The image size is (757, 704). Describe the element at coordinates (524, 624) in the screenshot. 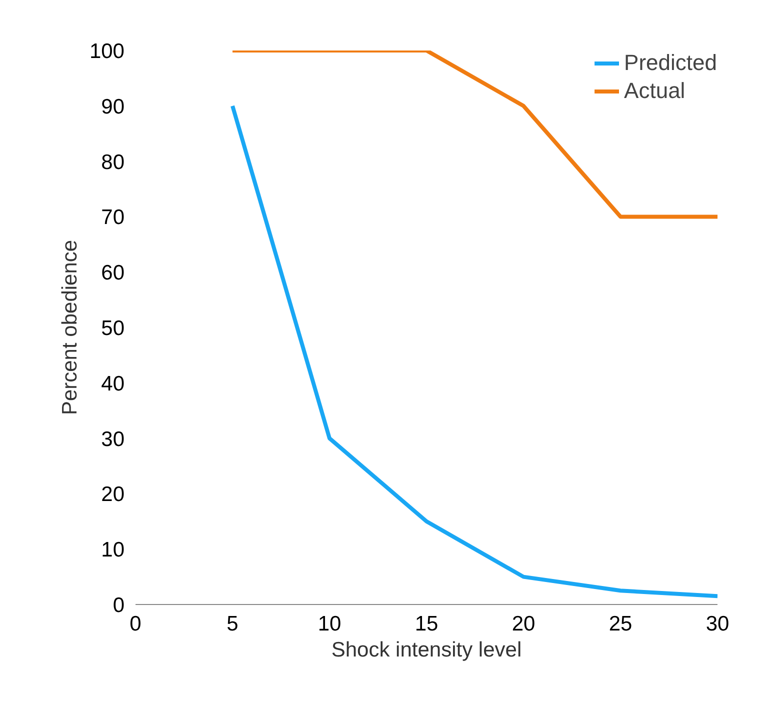

I see `x-tick-label: 20` at that location.